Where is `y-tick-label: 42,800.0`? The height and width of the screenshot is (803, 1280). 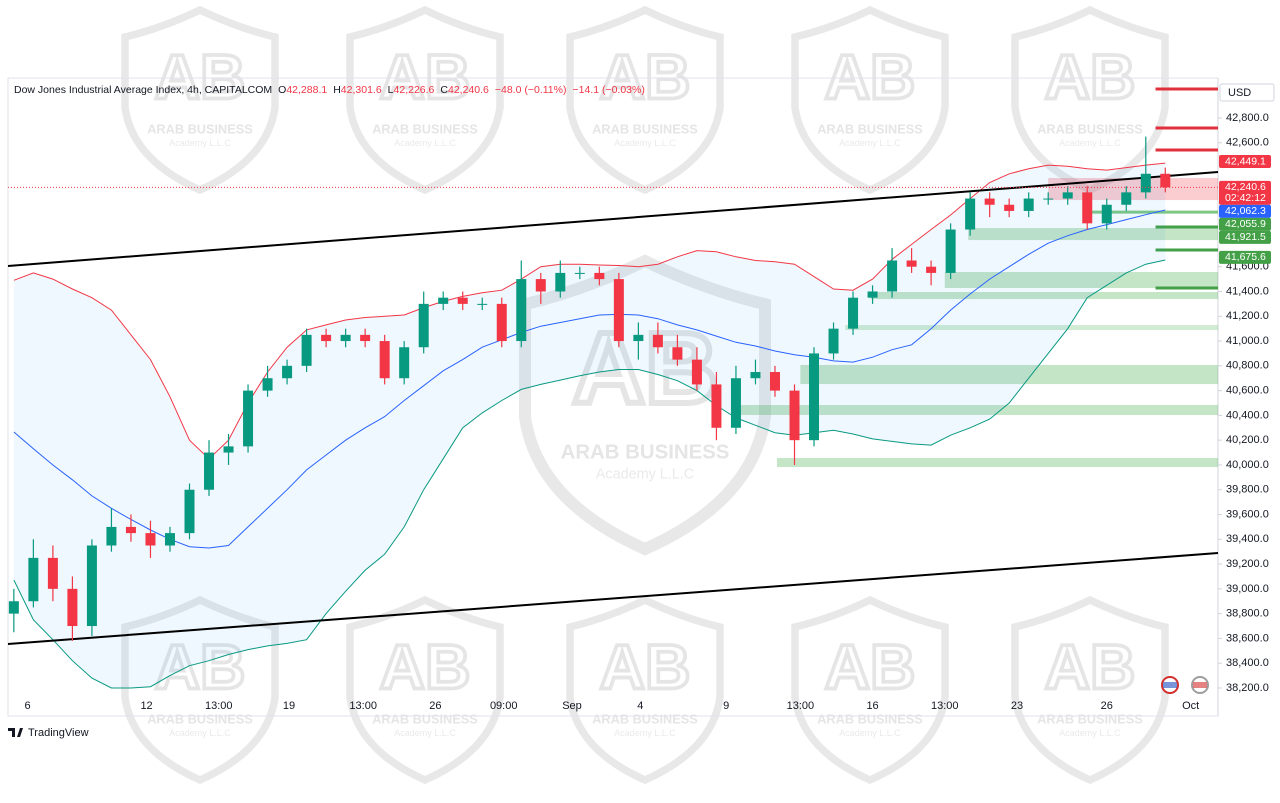 y-tick-label: 42,800.0 is located at coordinates (1247, 118).